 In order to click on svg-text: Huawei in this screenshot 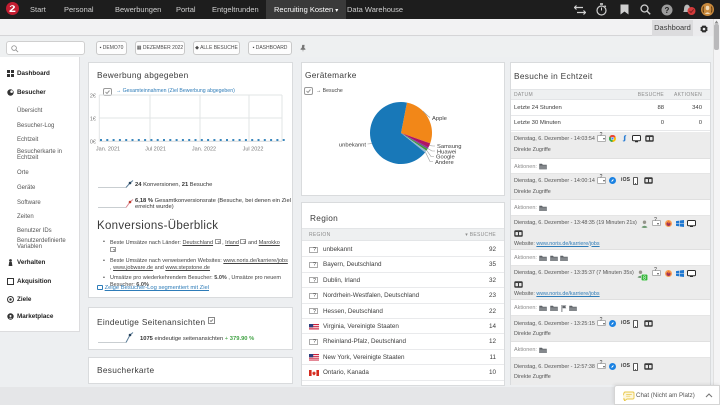, I will do `click(446, 152)`.